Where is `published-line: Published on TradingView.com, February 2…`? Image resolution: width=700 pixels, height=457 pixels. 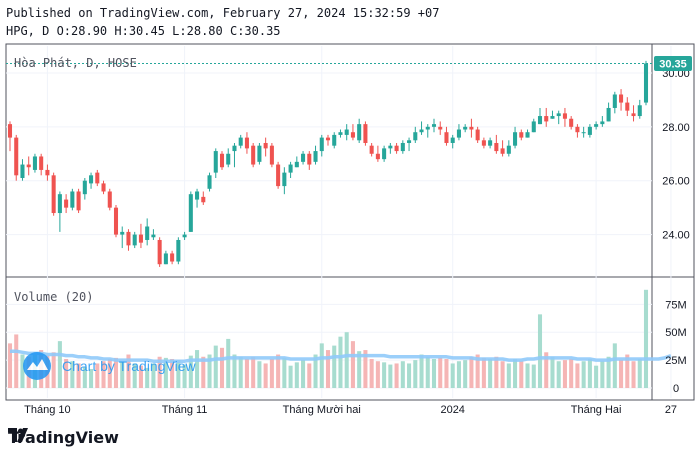
published-line: Published on TradingView.com, February 2… is located at coordinates (223, 13).